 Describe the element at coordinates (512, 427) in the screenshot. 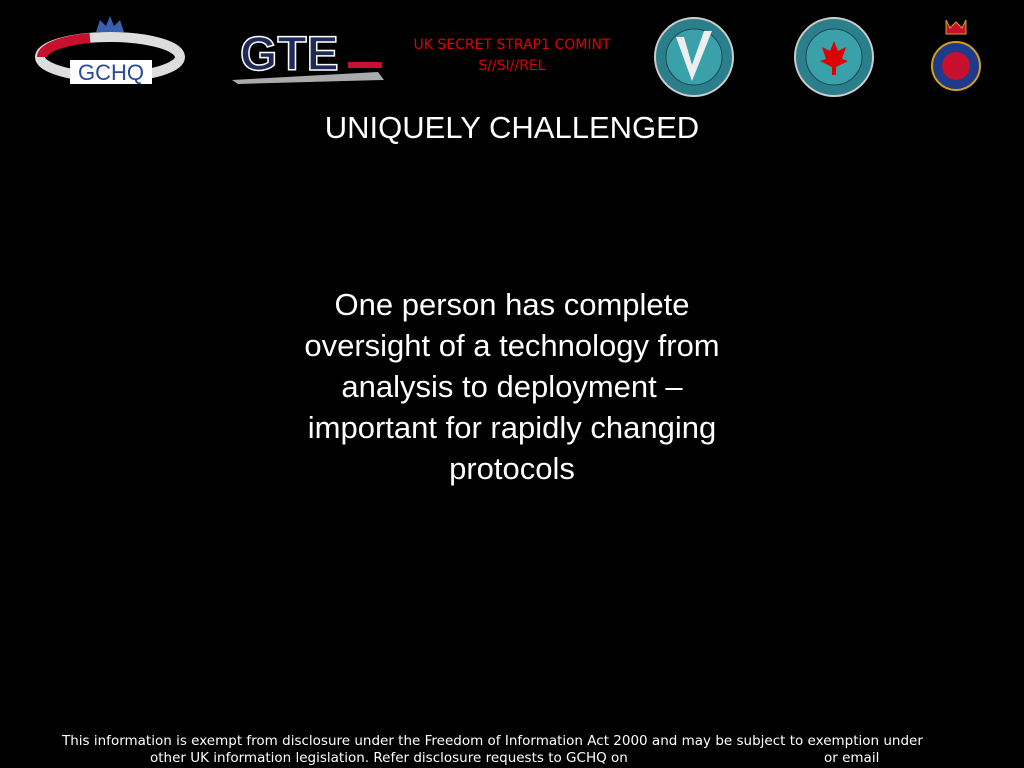

I see `body-line: important for rapidly changing` at that location.